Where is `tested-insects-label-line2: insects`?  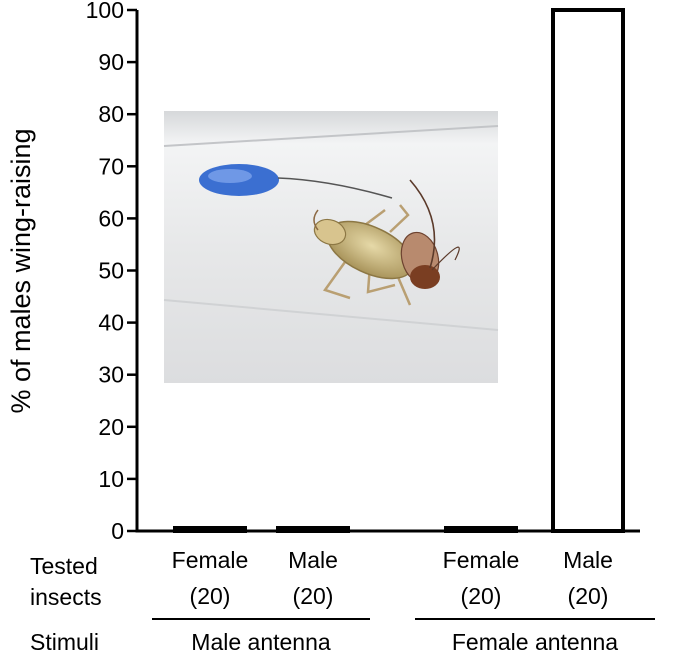
tested-insects-label-line2: insects is located at coordinates (66, 597).